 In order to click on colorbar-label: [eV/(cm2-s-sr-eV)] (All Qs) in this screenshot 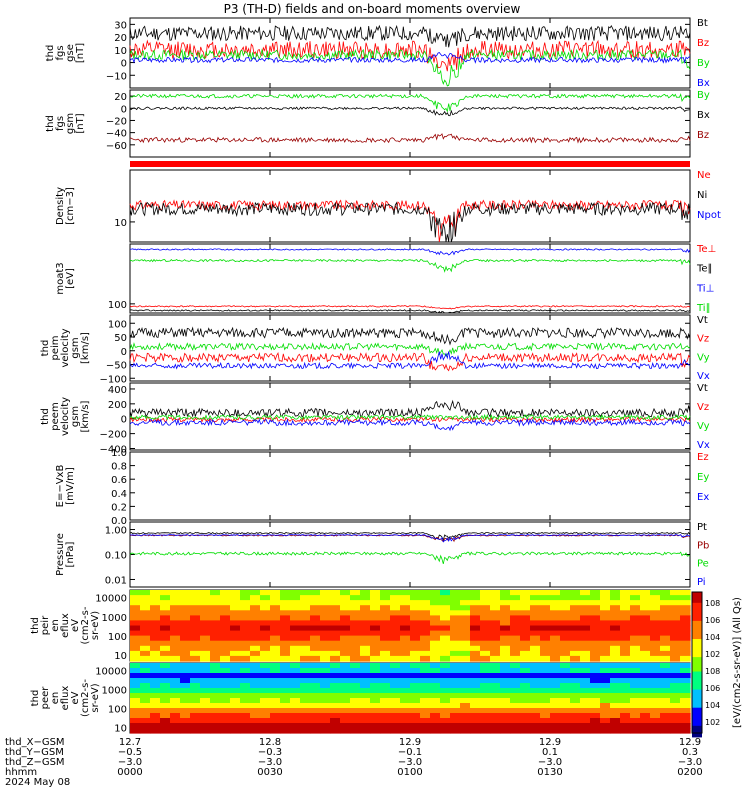, I will do `click(737, 662)`.